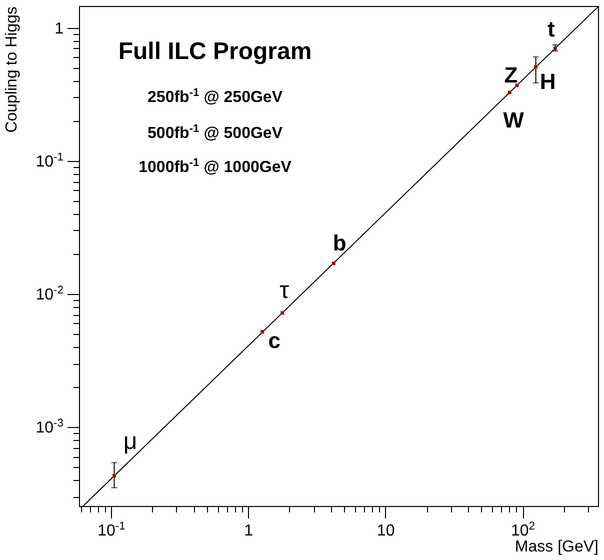 Image resolution: width=604 pixels, height=560 pixels. I want to click on x-tick-label: 1, so click(249, 531).